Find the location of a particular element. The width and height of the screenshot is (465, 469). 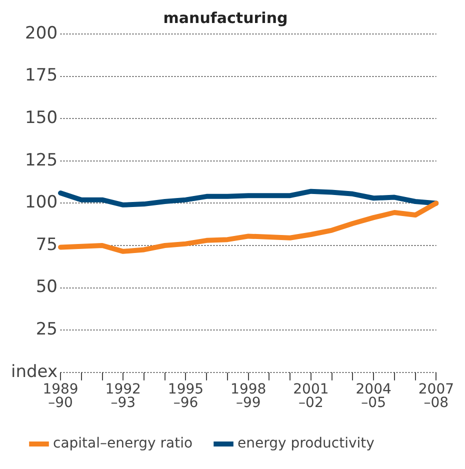

x-tick-label: 2007–08 is located at coordinates (436, 396).